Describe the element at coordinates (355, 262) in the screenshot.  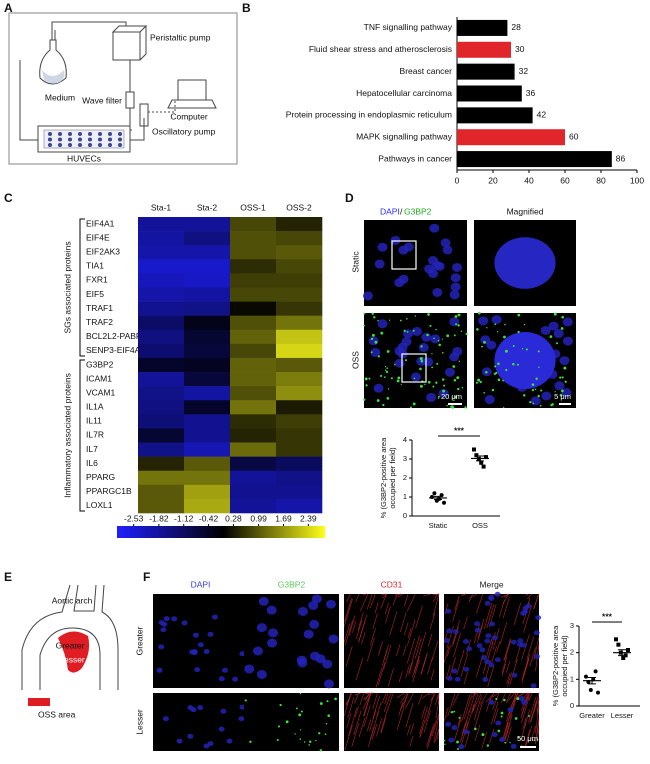
I see `row-label: Static` at that location.